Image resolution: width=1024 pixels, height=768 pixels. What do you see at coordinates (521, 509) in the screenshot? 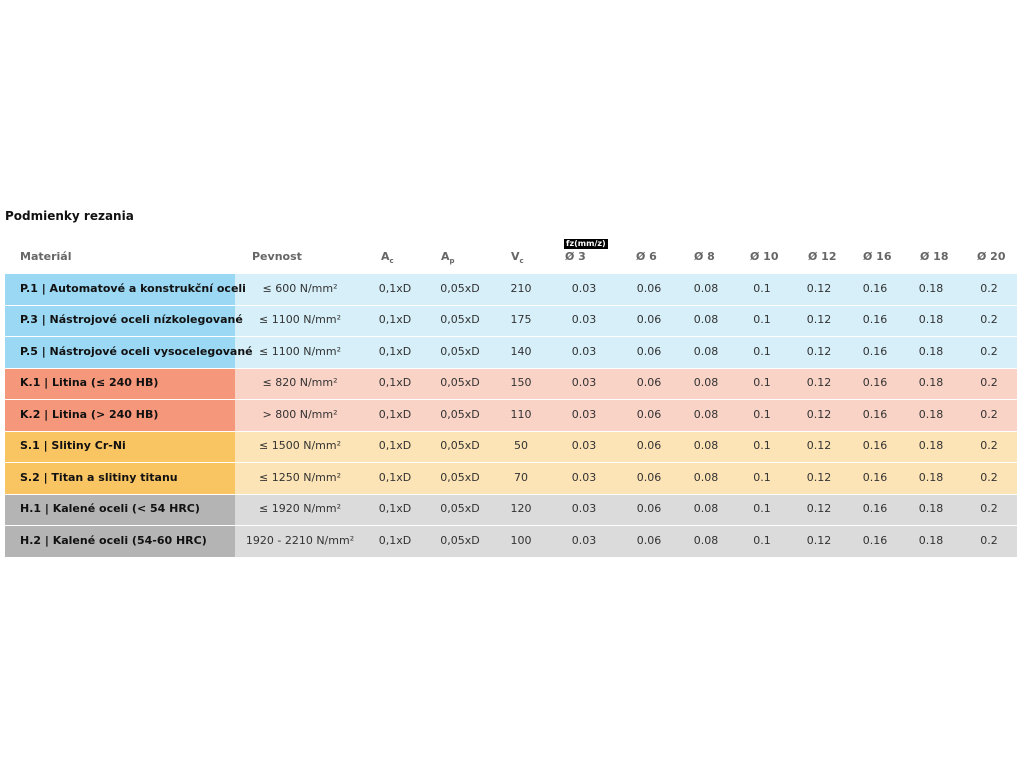
I see `table-cell: 120` at bounding box center [521, 509].